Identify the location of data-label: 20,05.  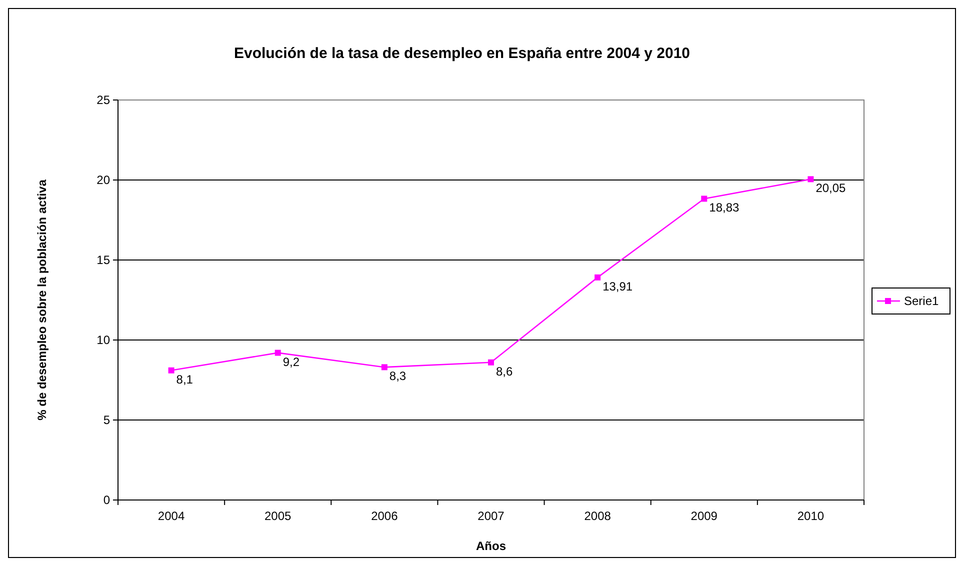
(831, 188).